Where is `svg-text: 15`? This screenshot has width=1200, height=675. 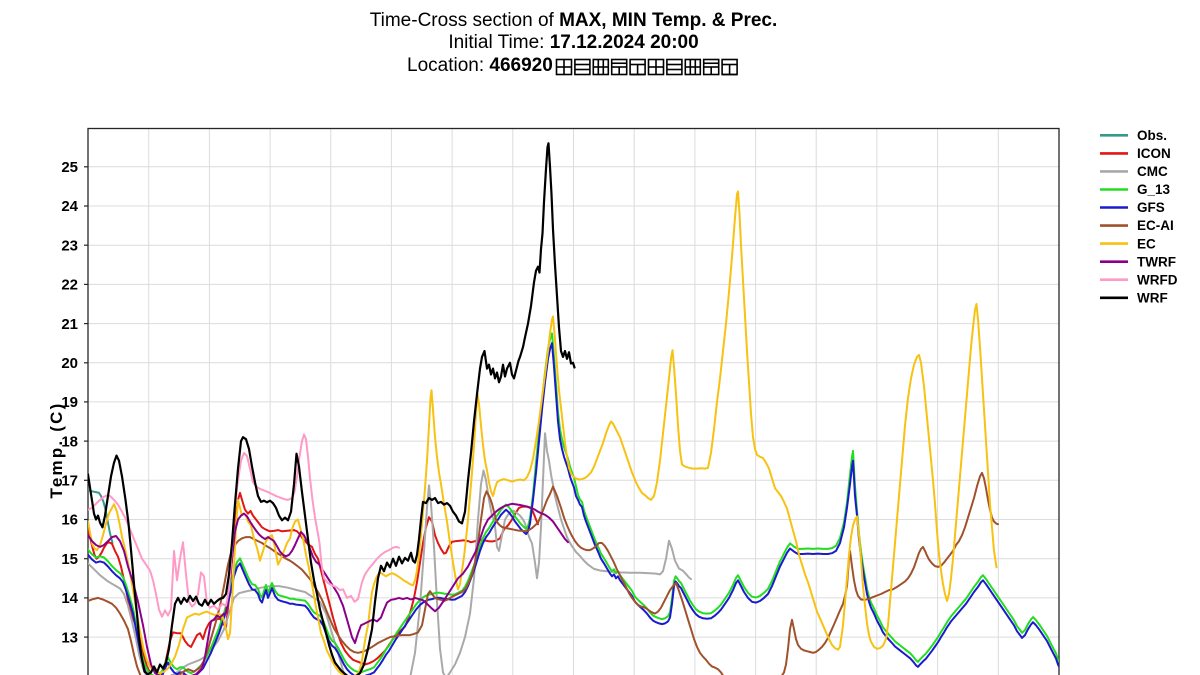 svg-text: 15 is located at coordinates (69, 559).